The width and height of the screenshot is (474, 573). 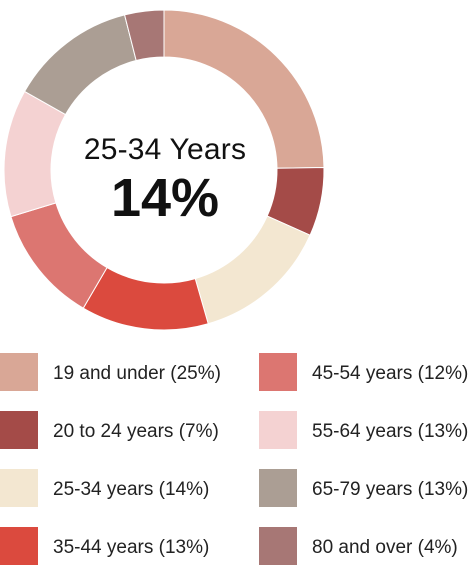 I want to click on legend-item-19-and-under: 19 and under (25%), so click(x=120, y=371).